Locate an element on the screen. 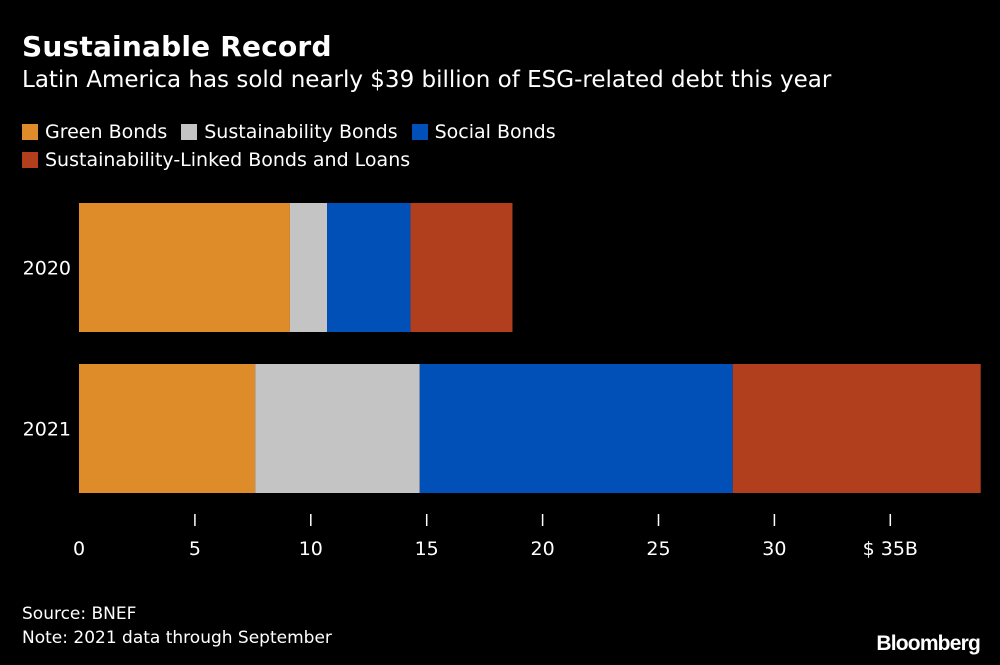 This screenshot has height=665, width=1000. x-tick-label-15: 15 is located at coordinates (427, 549).